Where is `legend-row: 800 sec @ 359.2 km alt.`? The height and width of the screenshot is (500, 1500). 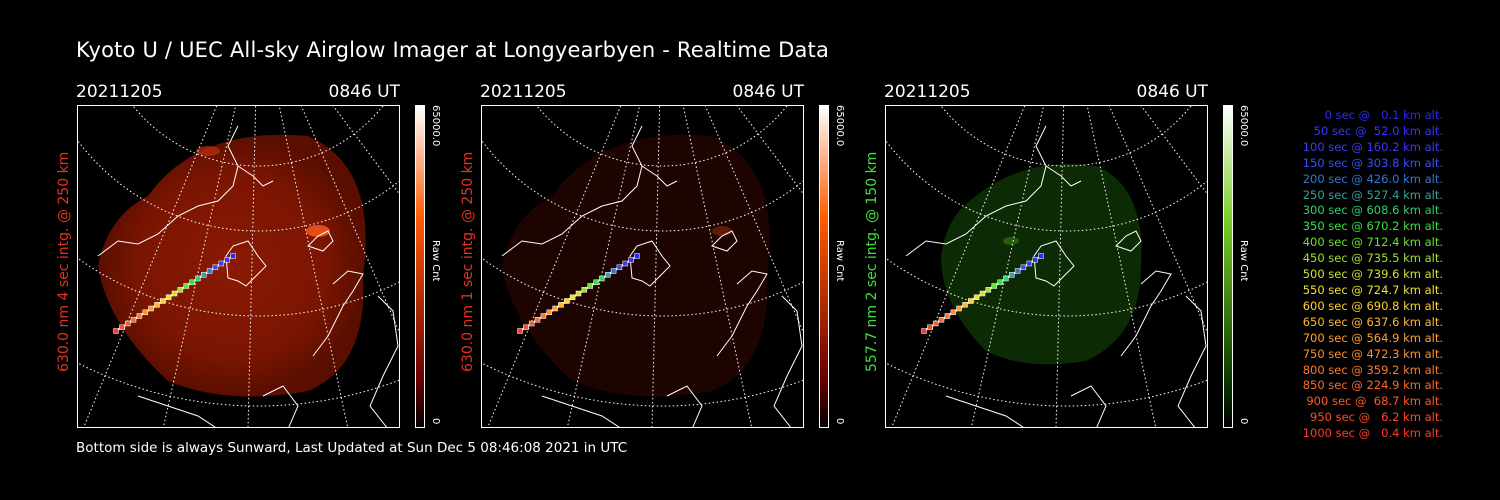
legend-row: 800 sec @ 359.2 km alt. is located at coordinates (1372, 369).